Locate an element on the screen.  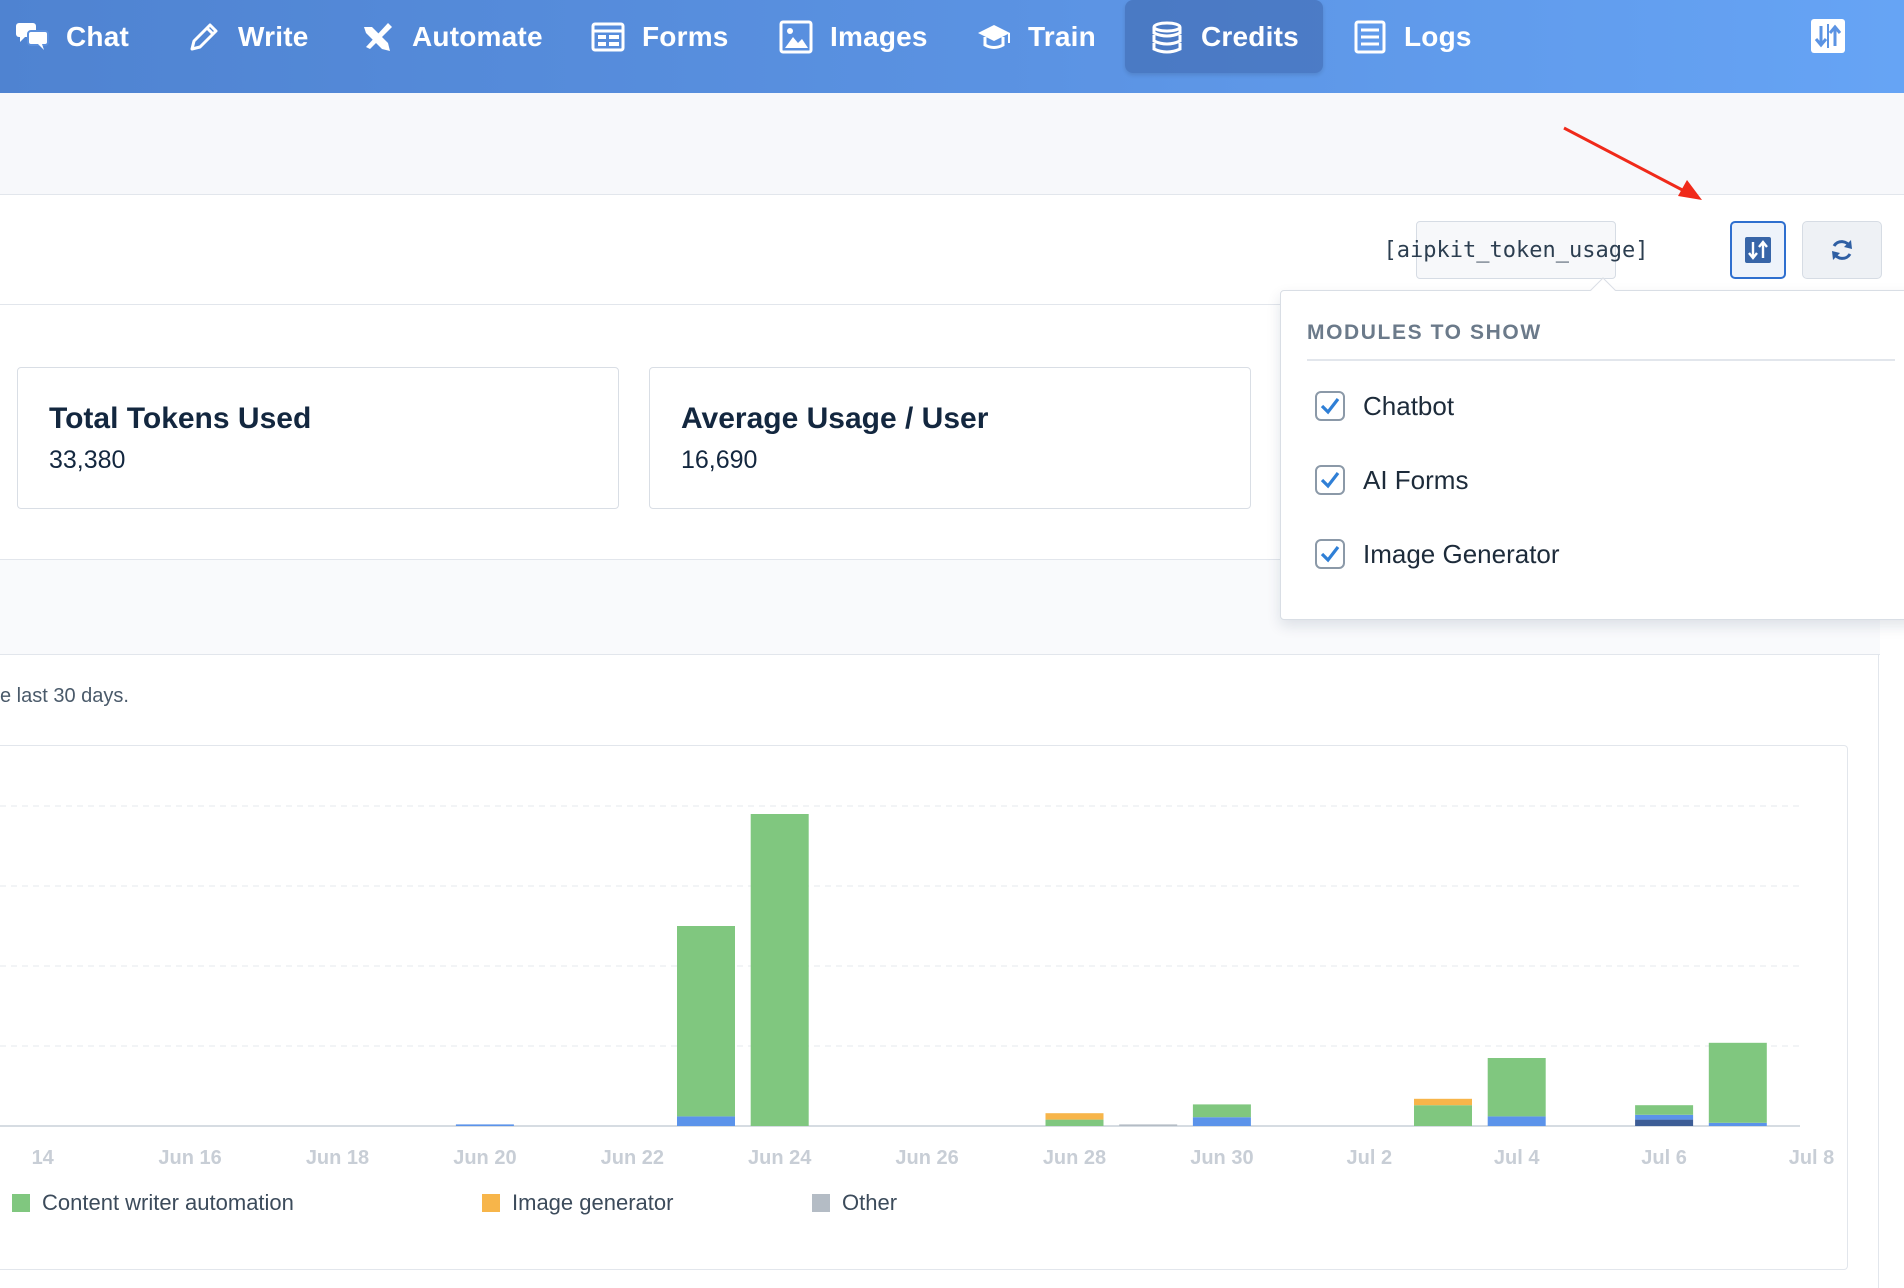
x-tick-label: Jun 28 is located at coordinates (1074, 1158).